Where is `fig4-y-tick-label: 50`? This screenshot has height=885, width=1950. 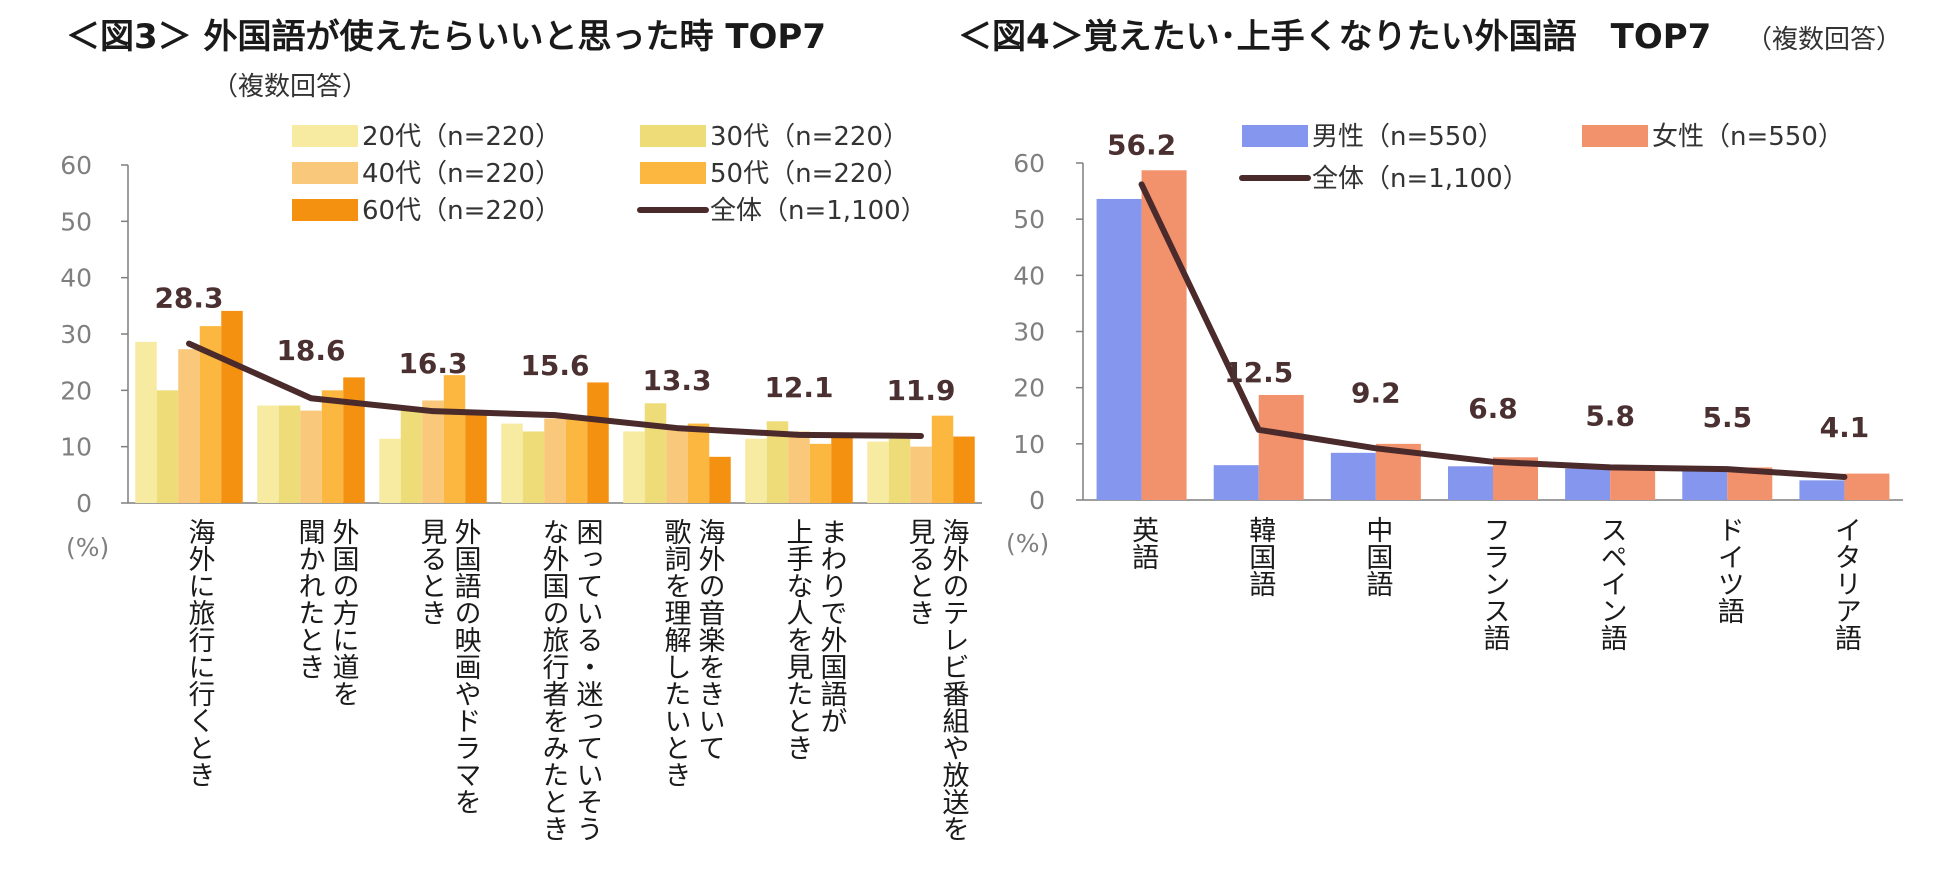 fig4-y-tick-label: 50 is located at coordinates (1029, 219).